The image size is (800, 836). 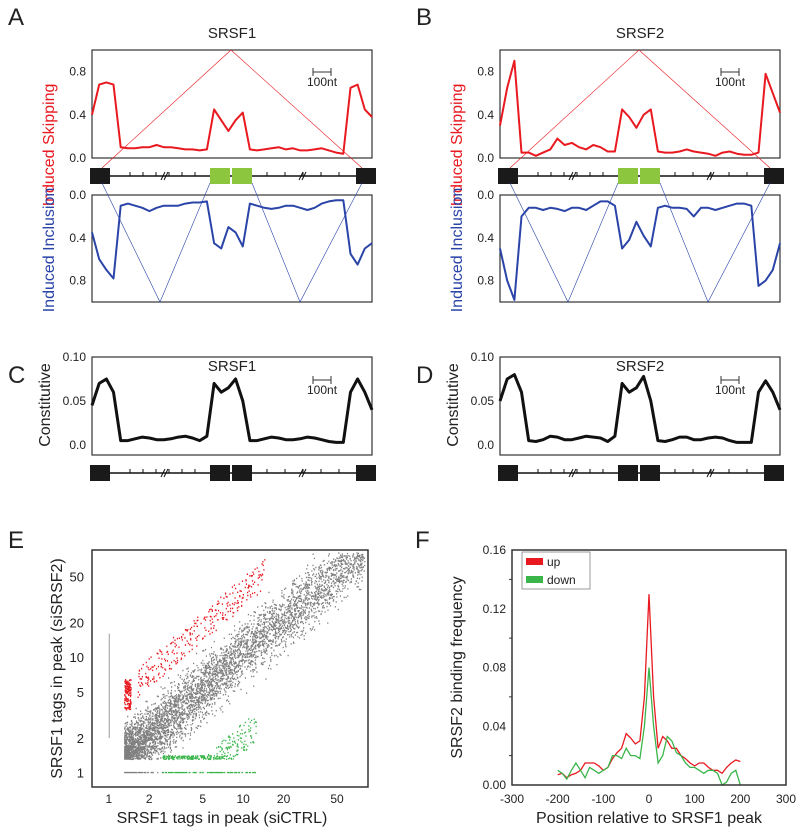 I want to click on upstream-exon, so click(x=100, y=176).